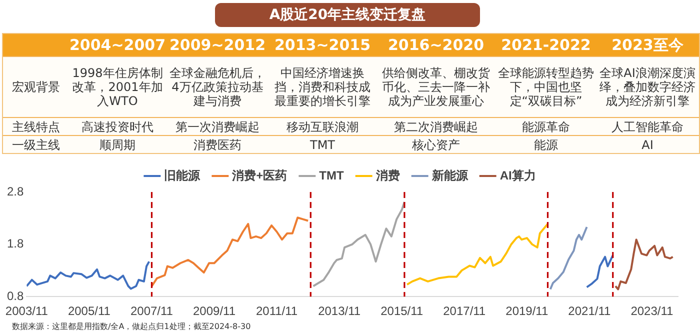 The height and width of the screenshot is (334, 700). I want to click on x-tick-label: 2005/11, so click(89, 311).